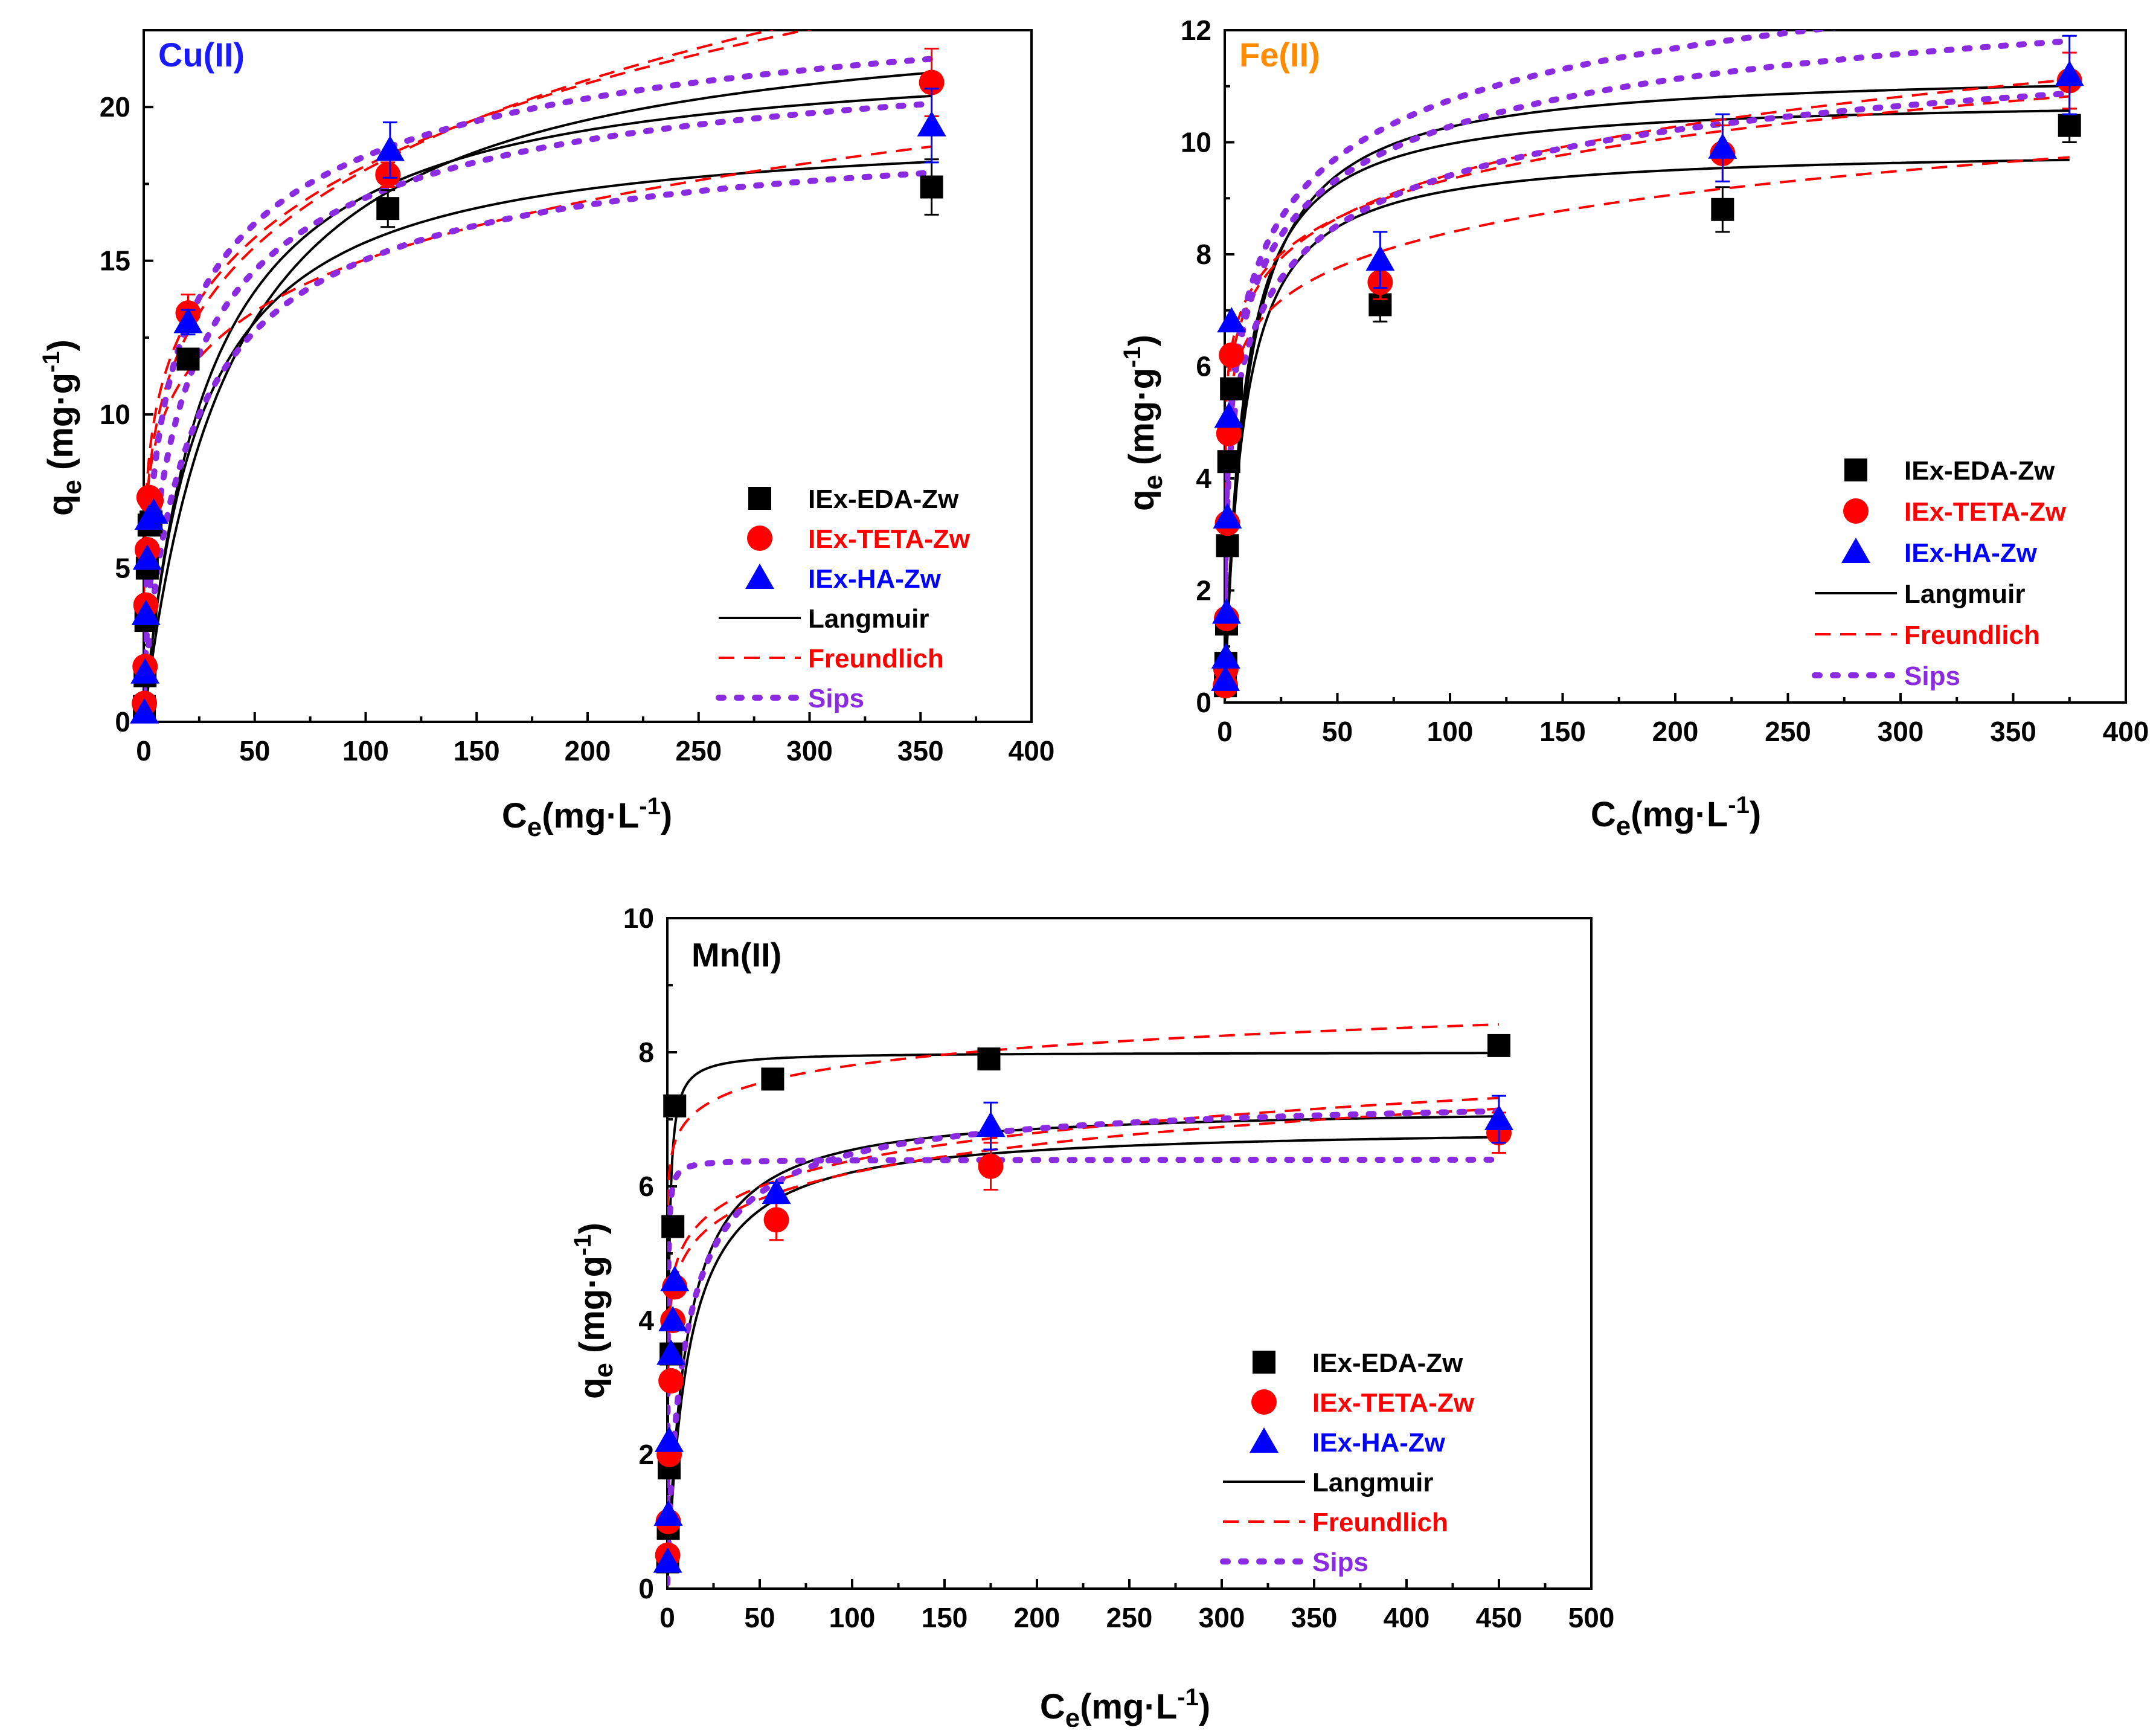  What do you see at coordinates (1393, 1403) in the screenshot?
I see `legend-label: IEx-TETA-Zw` at bounding box center [1393, 1403].